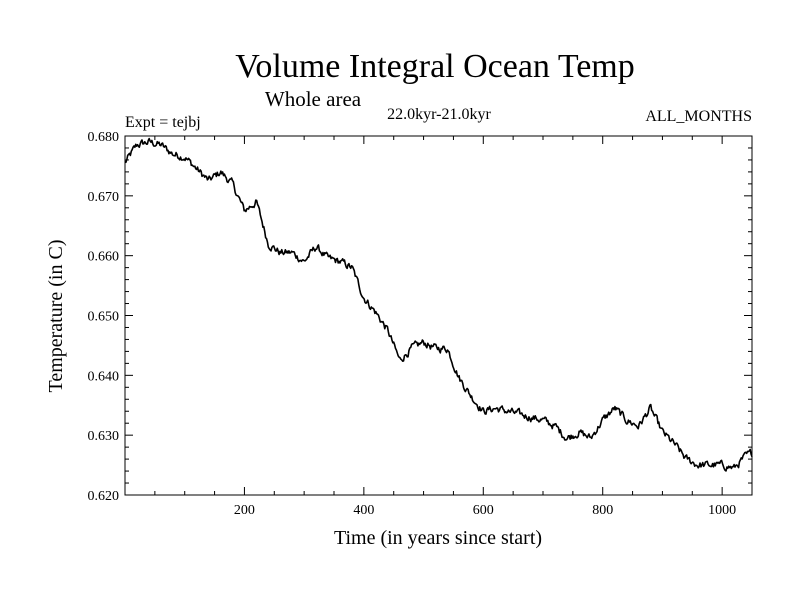 Image resolution: width=800 pixels, height=600 pixels. Describe the element at coordinates (363, 510) in the screenshot. I see `x-tick-label: 400` at that location.